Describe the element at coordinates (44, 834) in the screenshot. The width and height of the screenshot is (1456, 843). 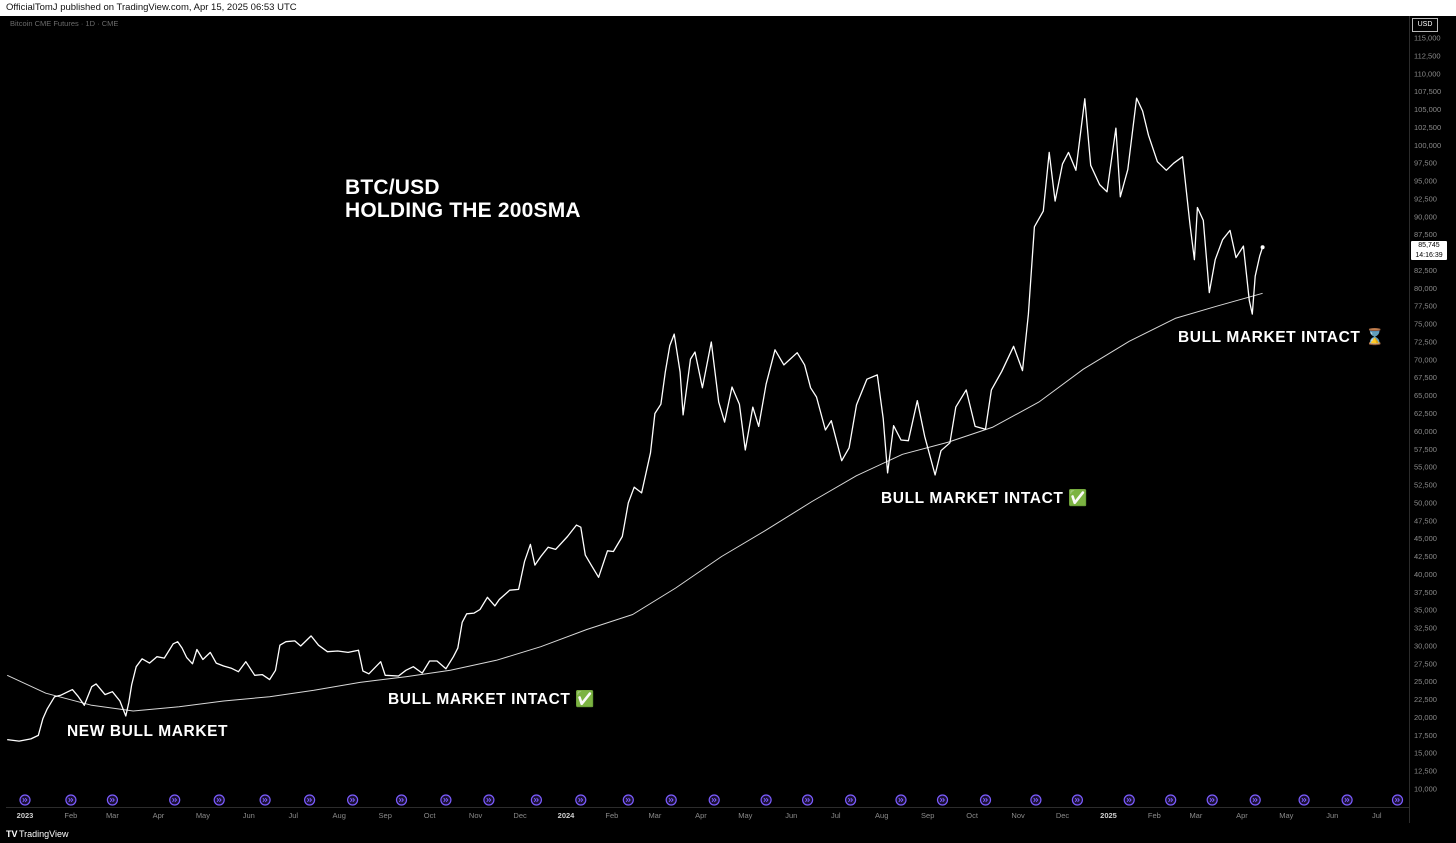
I see `footer-brand: TradingView` at that location.